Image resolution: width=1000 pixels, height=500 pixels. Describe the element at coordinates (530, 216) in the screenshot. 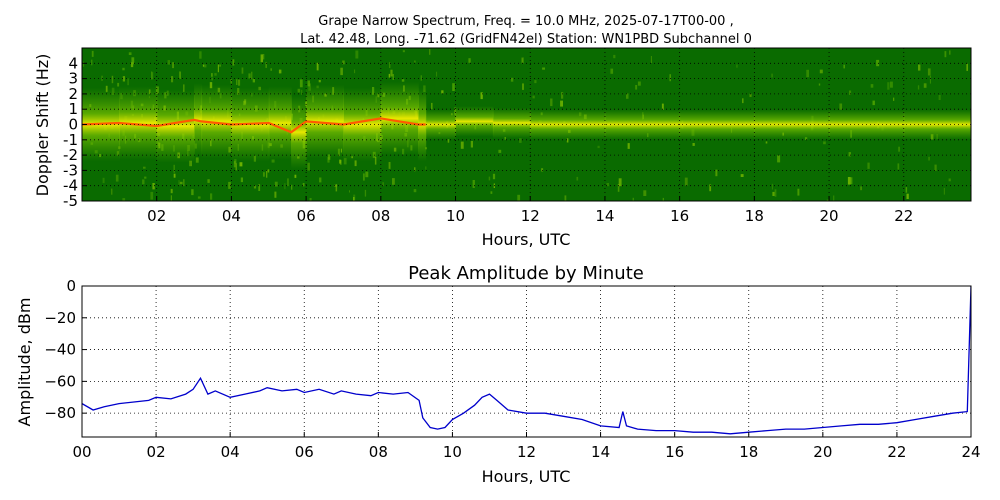

I see `spectrogram-x-tick-label: 12` at that location.